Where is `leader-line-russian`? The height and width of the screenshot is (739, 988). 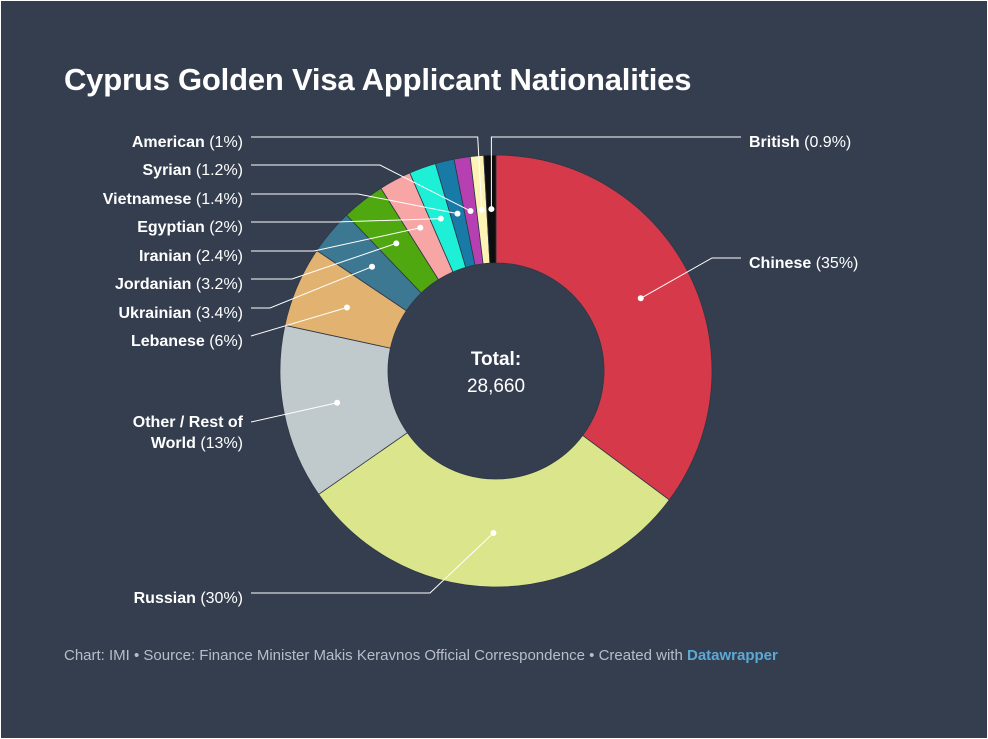 leader-line-russian is located at coordinates (372, 563).